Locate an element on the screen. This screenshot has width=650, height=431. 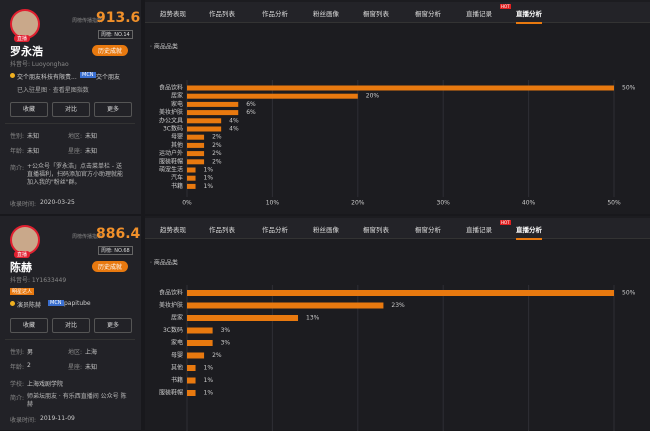
school: 上海戏剧学院 is located at coordinates (45, 384).